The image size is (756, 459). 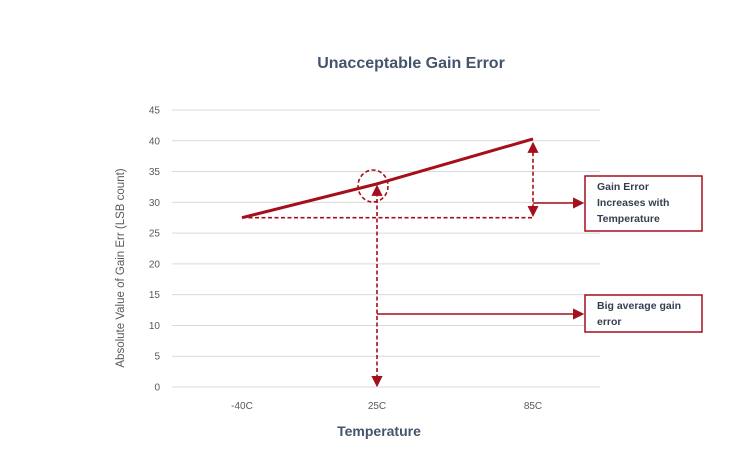 I want to click on annotation-text: Big average gain, so click(x=639, y=306).